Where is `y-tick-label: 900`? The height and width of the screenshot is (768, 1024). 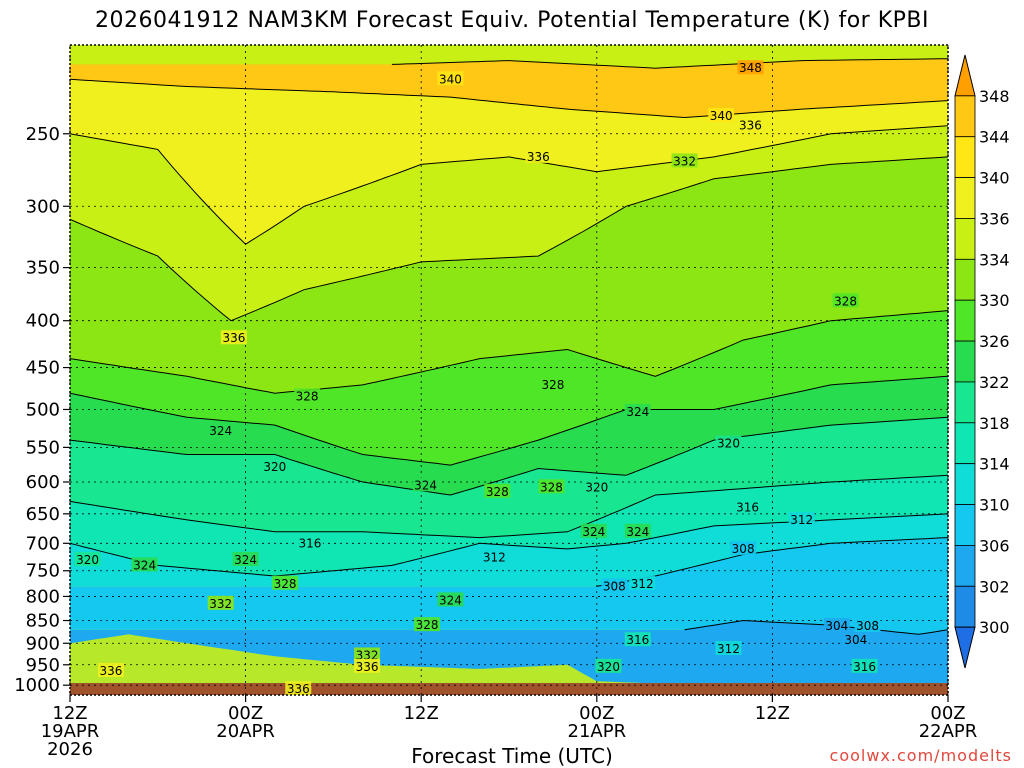
y-tick-label: 900 is located at coordinates (43, 643).